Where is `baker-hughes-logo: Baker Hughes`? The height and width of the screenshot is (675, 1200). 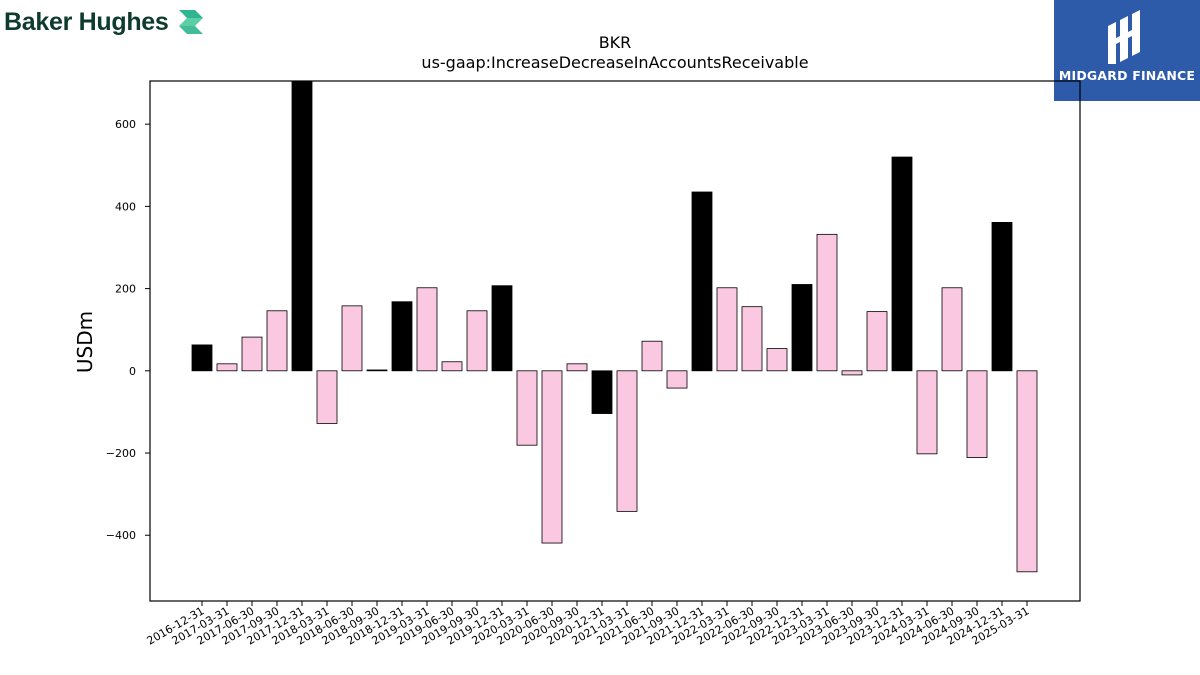
baker-hughes-logo: Baker Hughes is located at coordinates (105, 22).